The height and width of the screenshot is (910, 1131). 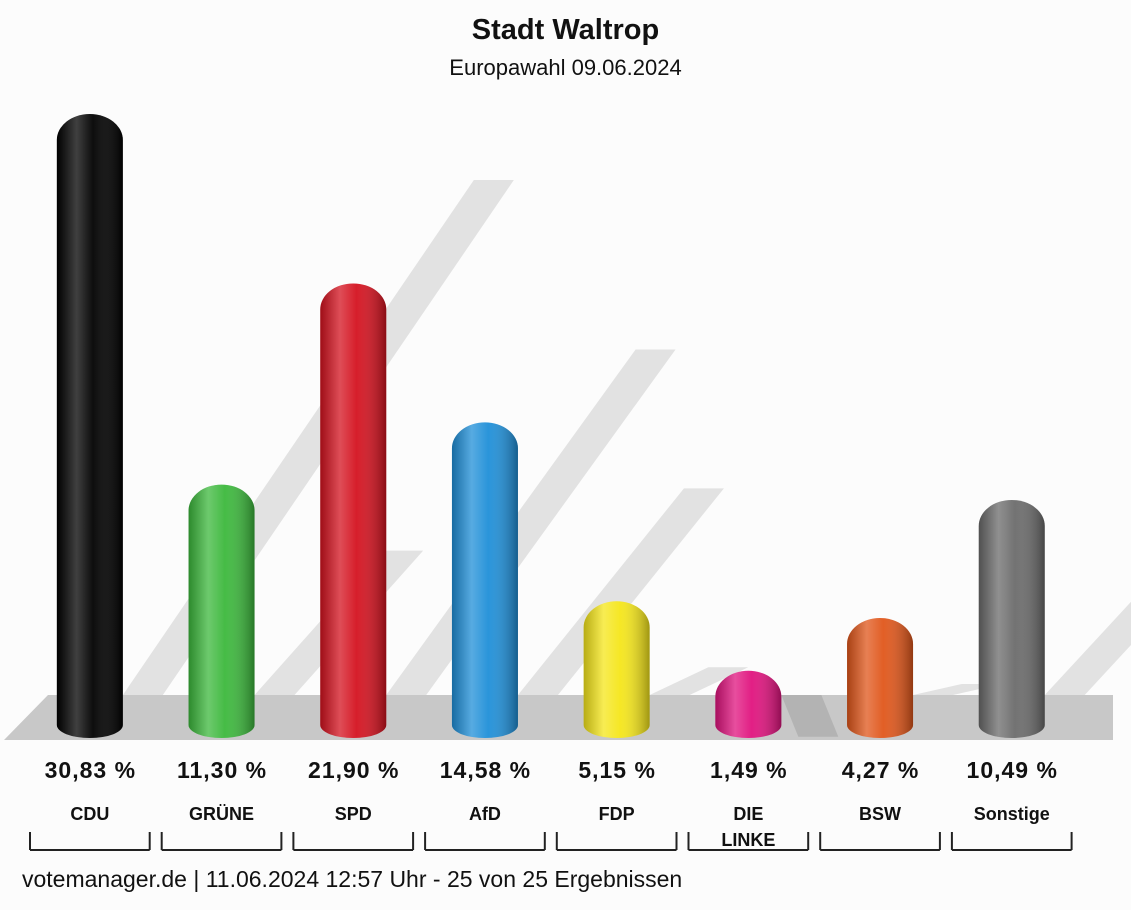 I want to click on x-tick-label: BSW, so click(x=880, y=814).